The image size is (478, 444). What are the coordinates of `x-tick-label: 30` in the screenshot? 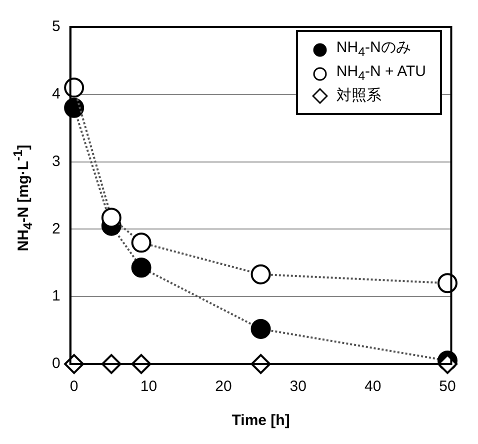 It's located at (298, 387).